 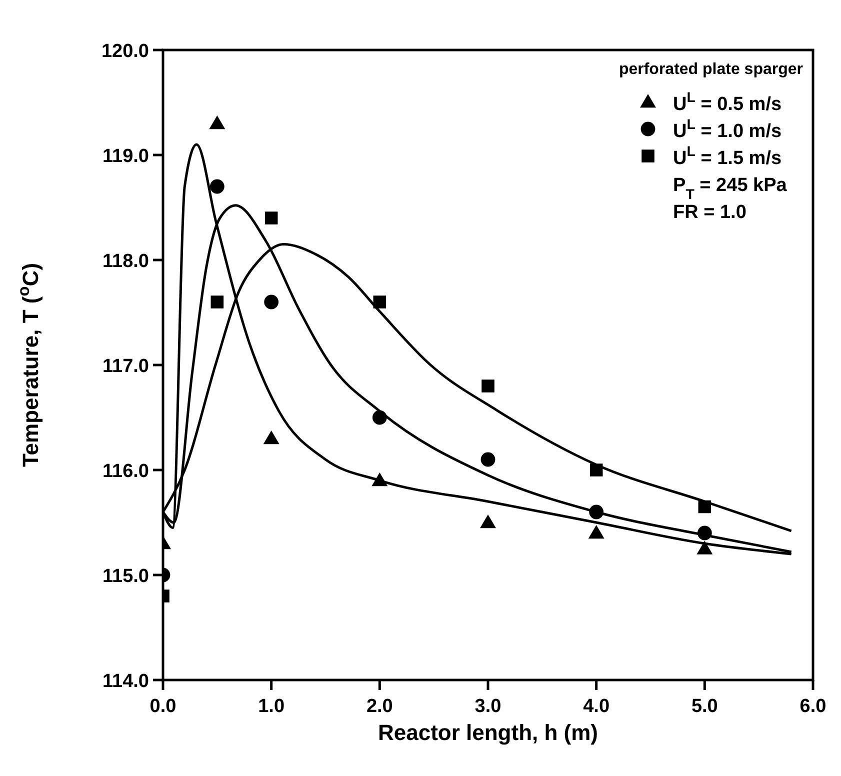 I want to click on y-tick-label: 115.0, so click(x=125, y=576).